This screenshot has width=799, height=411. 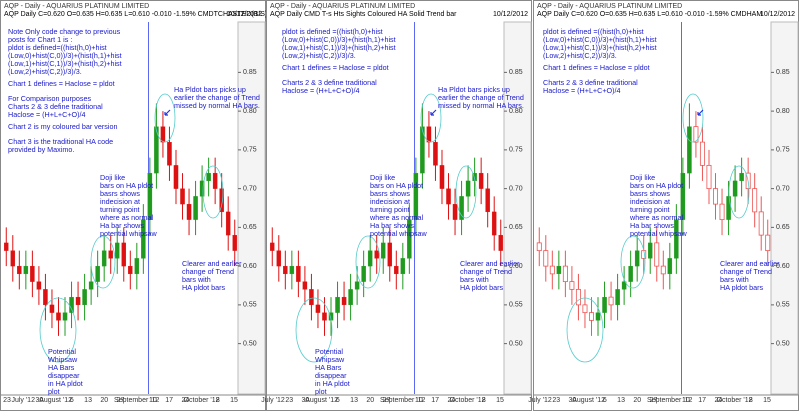 What do you see at coordinates (742, 287) in the screenshot?
I see `annotation-line: HA pldot bars` at bounding box center [742, 287].